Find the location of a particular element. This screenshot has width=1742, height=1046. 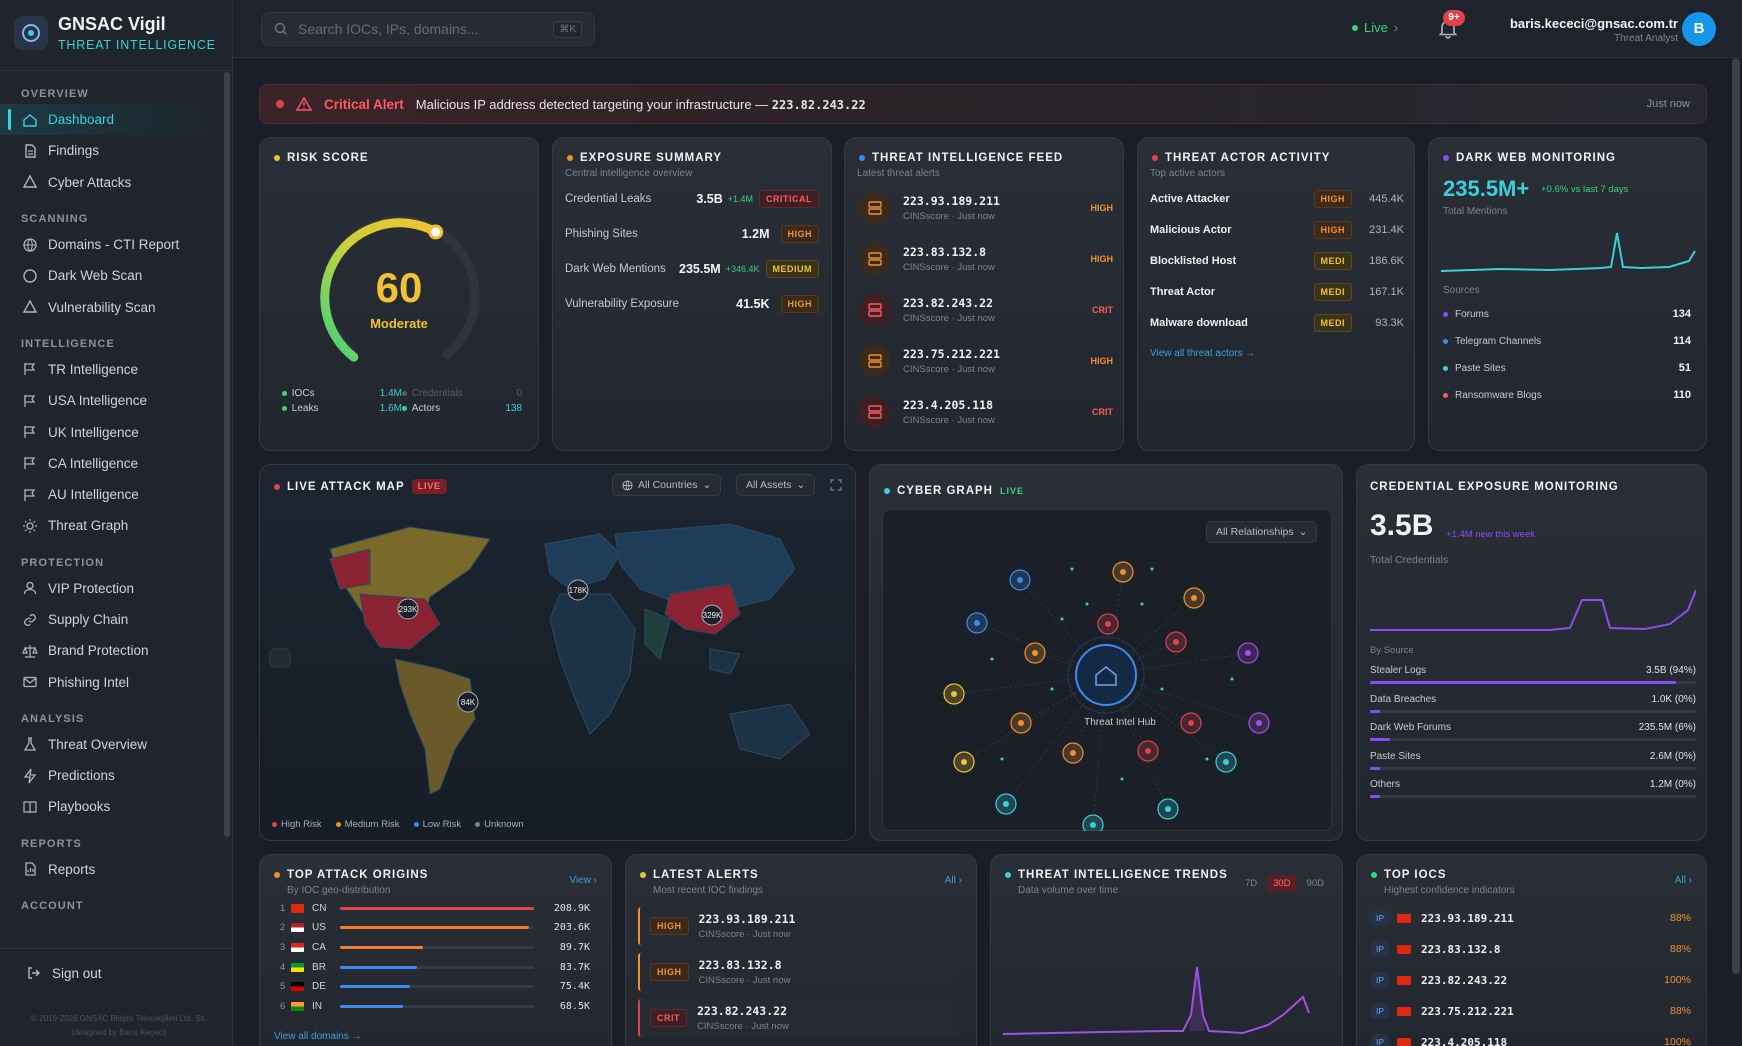

search-input is located at coordinates (421, 29).